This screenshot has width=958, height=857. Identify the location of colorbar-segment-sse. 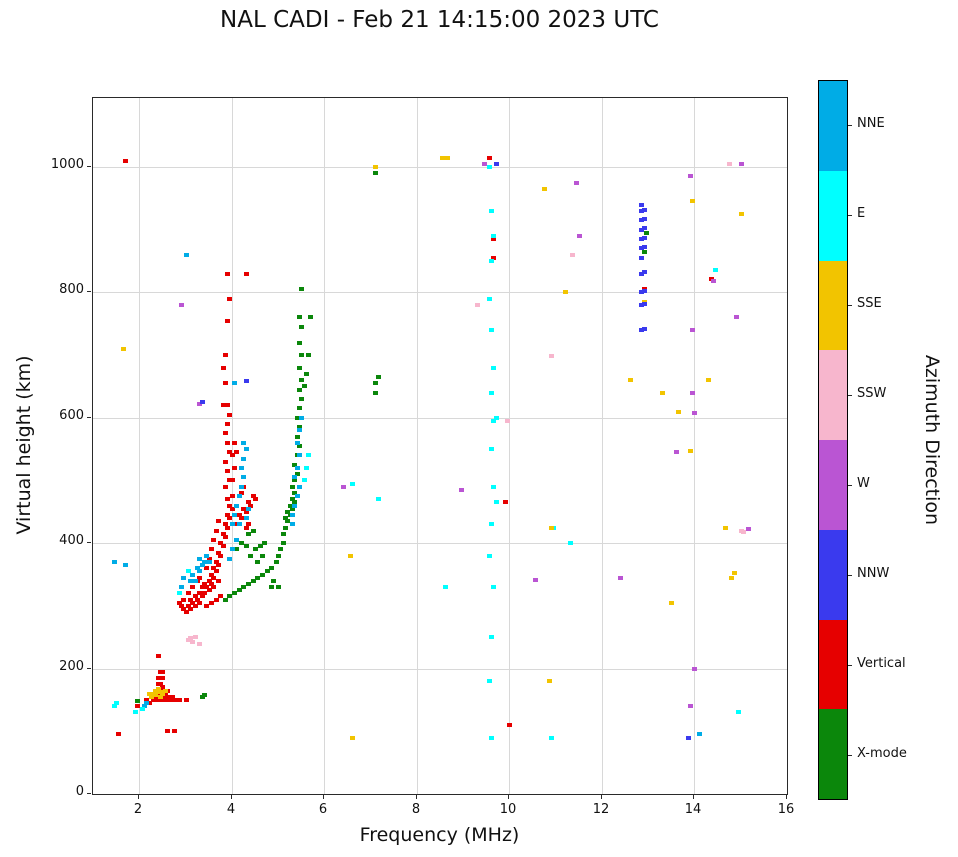
(833, 305).